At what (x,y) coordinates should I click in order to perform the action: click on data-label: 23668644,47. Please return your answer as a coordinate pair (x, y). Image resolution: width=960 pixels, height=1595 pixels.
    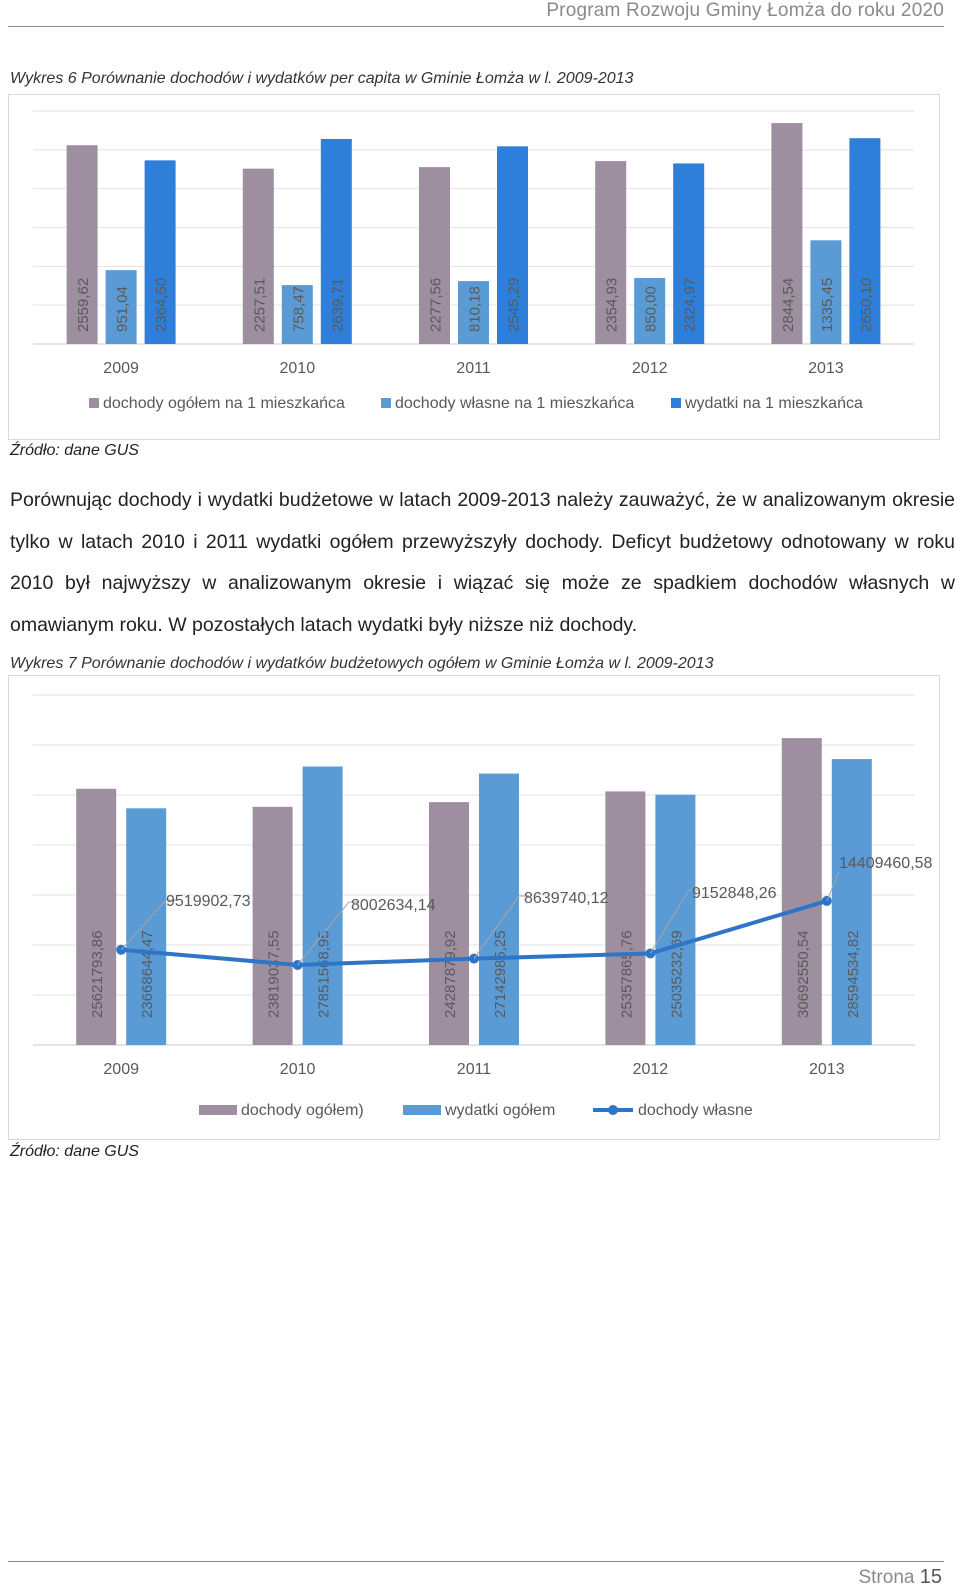
    Looking at the image, I should click on (147, 974).